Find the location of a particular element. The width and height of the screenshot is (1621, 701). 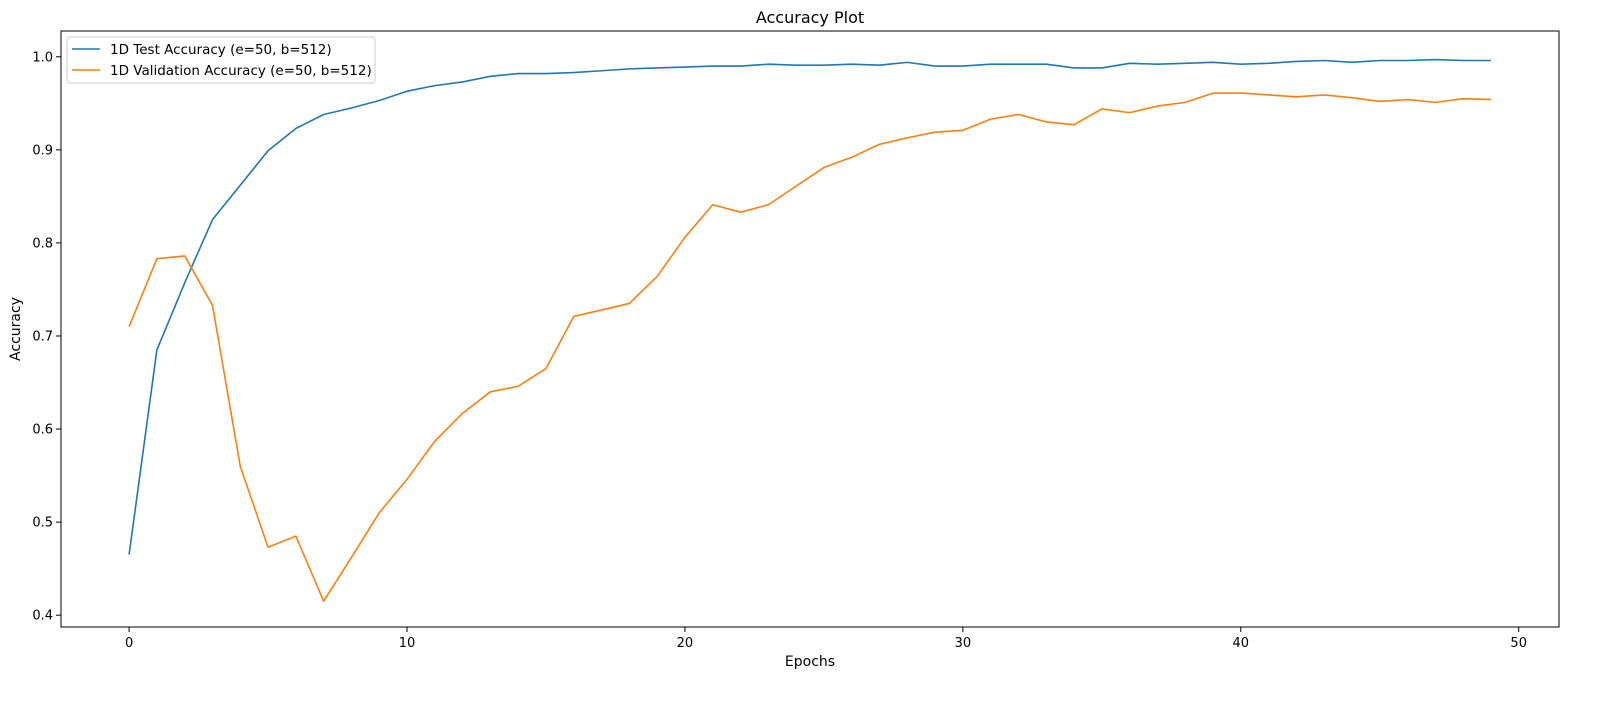

y-tick-label: 0.6 is located at coordinates (42, 430).